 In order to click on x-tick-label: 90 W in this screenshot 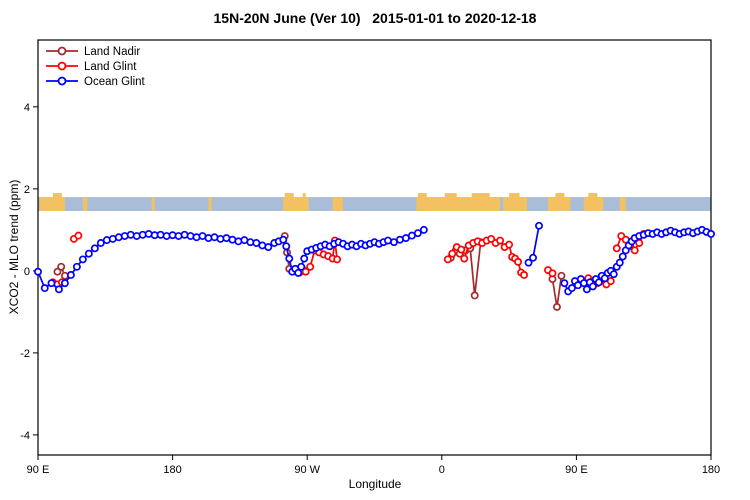, I will do `click(307, 470)`.